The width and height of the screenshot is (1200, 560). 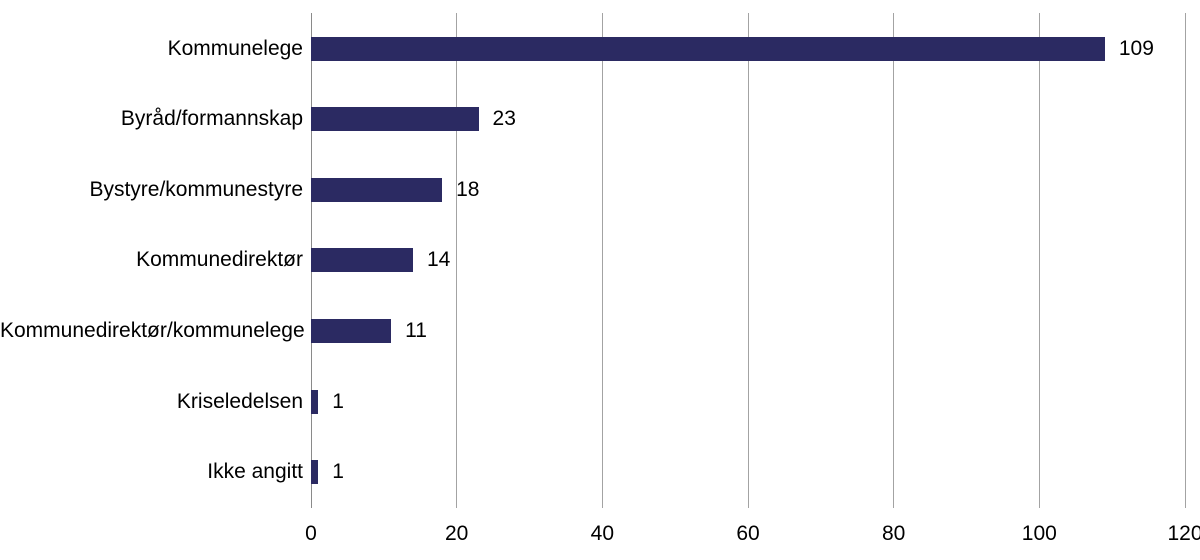 I want to click on x-tick-label: 120, so click(x=1183, y=533).